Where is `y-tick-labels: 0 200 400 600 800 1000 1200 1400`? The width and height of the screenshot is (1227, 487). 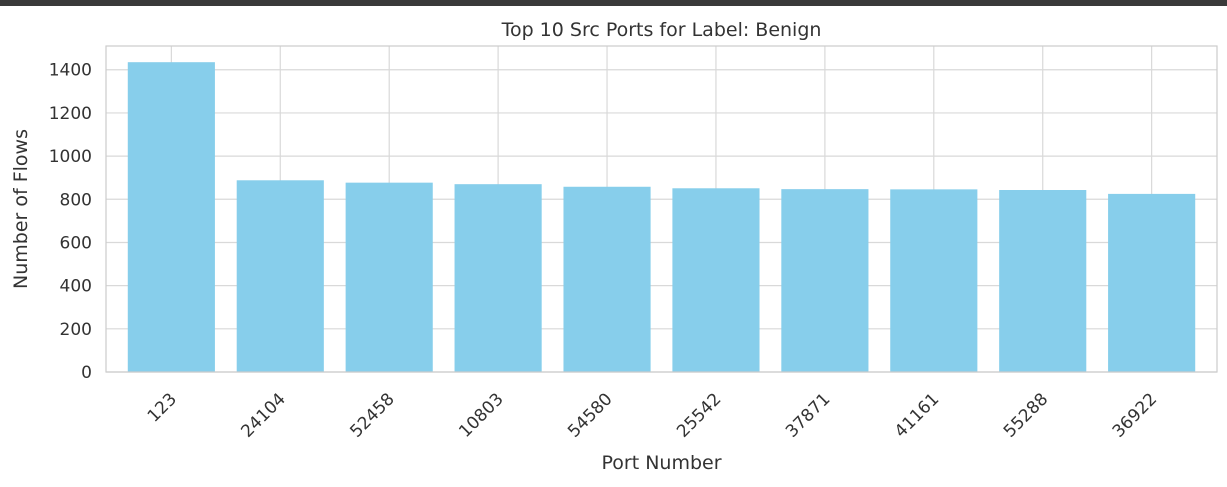 y-tick-labels: 0 200 400 600 800 1000 1200 1400 is located at coordinates (70, 222).